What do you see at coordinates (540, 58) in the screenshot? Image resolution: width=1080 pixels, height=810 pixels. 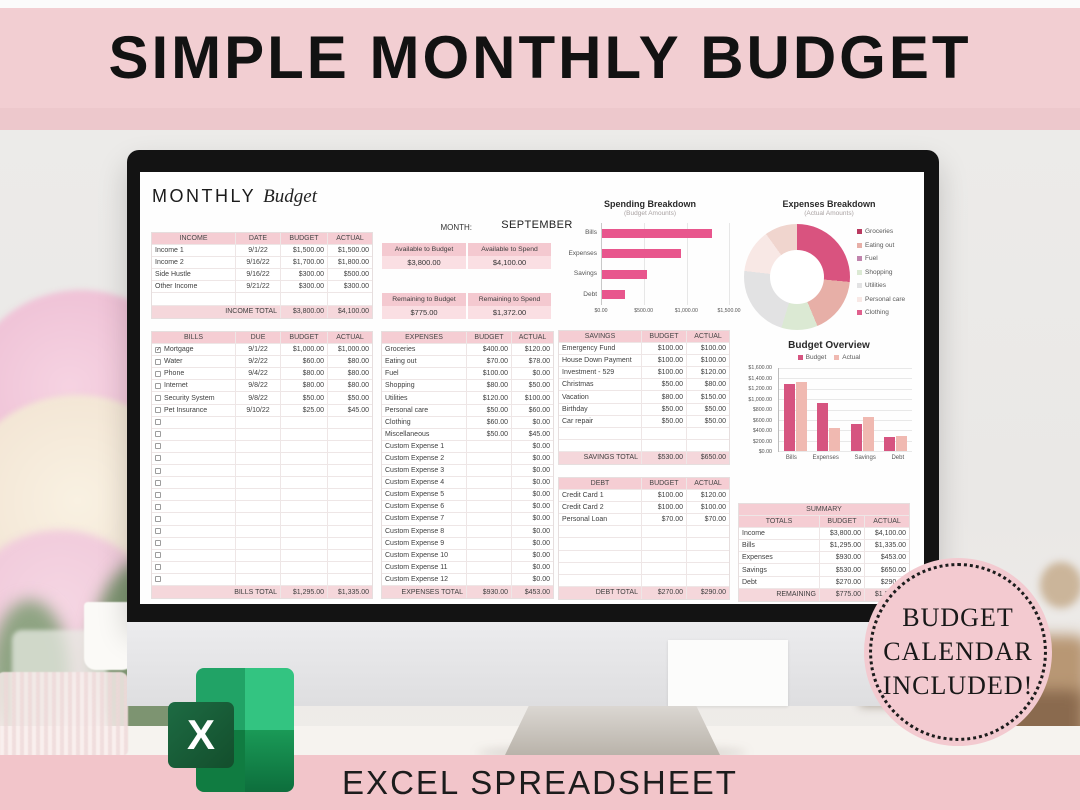 I see `top-banner: SIMPLE MONTHLY BUDGET` at bounding box center [540, 58].